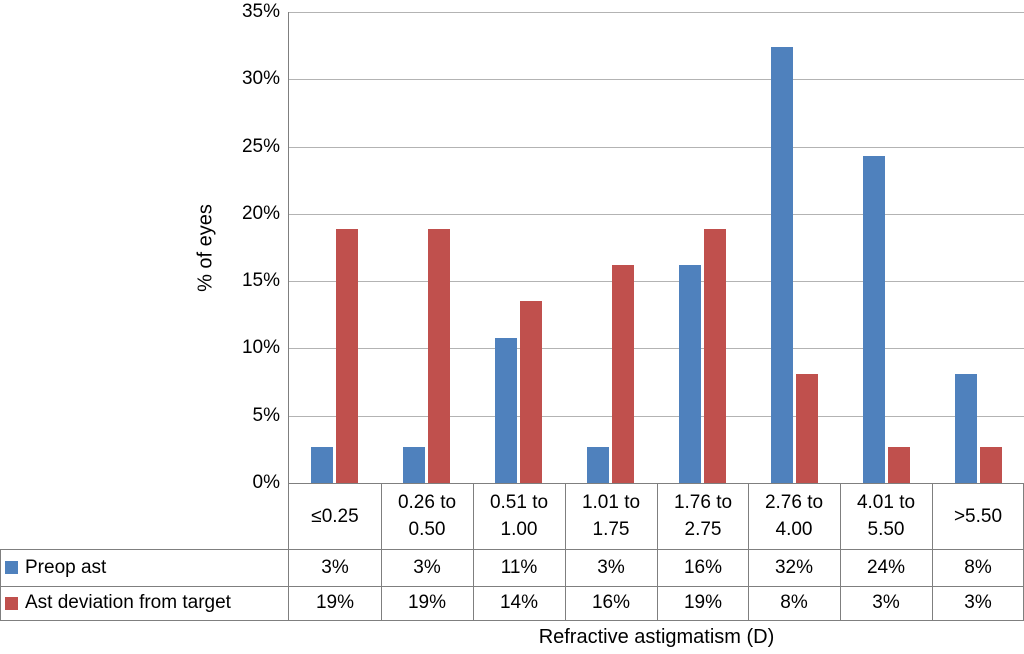  Describe the element at coordinates (266, 482) in the screenshot. I see `y-tick-label: 0%` at that location.